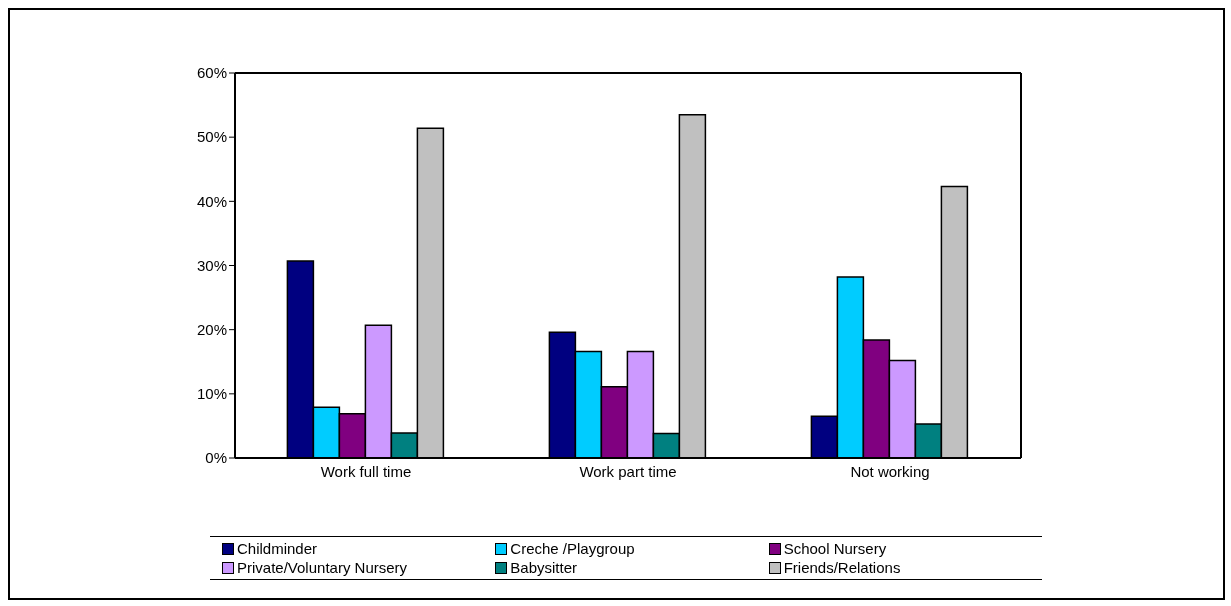  Describe the element at coordinates (322, 567) in the screenshot. I see `legend-label: Private/Voluntary Nursery` at that location.